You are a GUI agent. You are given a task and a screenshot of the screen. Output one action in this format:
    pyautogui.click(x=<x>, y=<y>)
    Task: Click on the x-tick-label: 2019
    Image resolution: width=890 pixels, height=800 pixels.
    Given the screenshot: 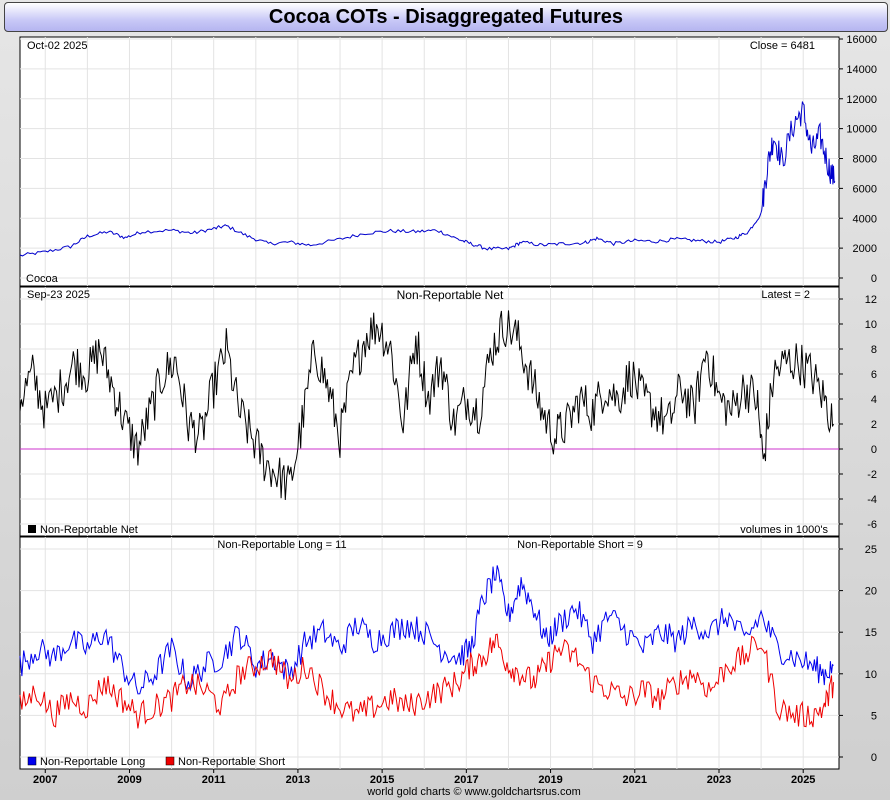 What is the action you would take?
    pyautogui.click(x=550, y=780)
    